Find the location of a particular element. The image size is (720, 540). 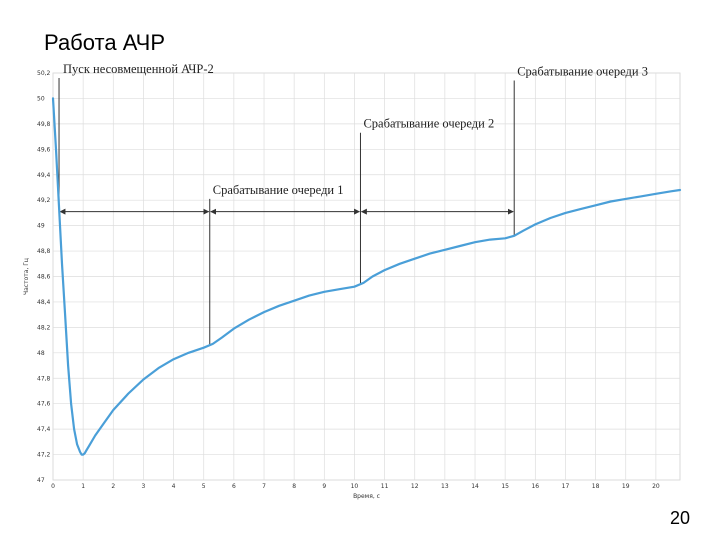

x-tick-label: 5 is located at coordinates (204, 486).